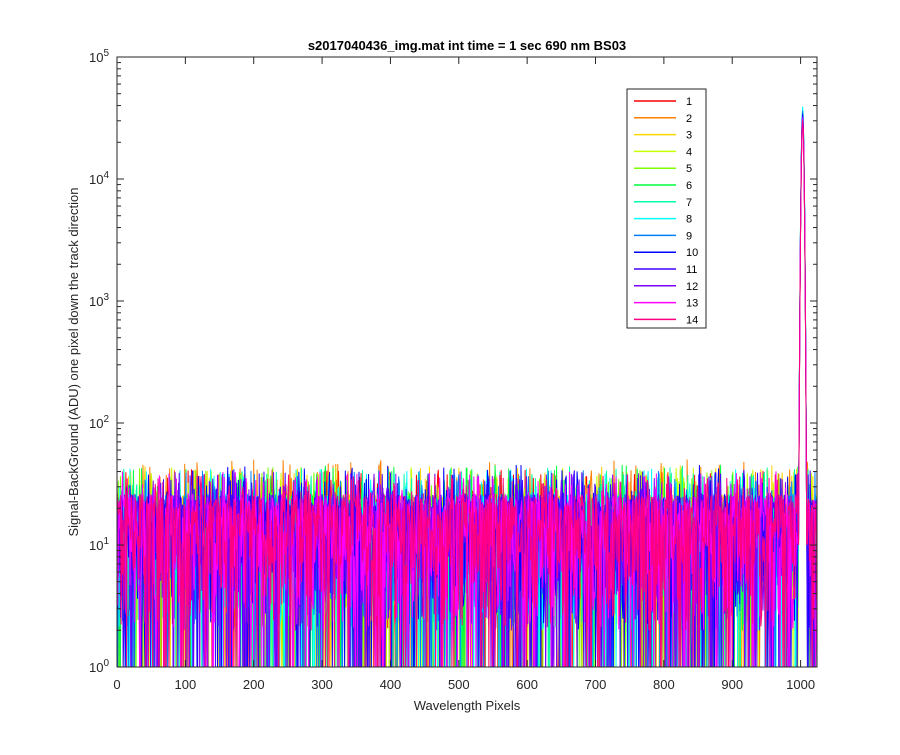 The height and width of the screenshot is (755, 900). Describe the element at coordinates (689, 203) in the screenshot. I see `legend-label-7: 7` at that location.